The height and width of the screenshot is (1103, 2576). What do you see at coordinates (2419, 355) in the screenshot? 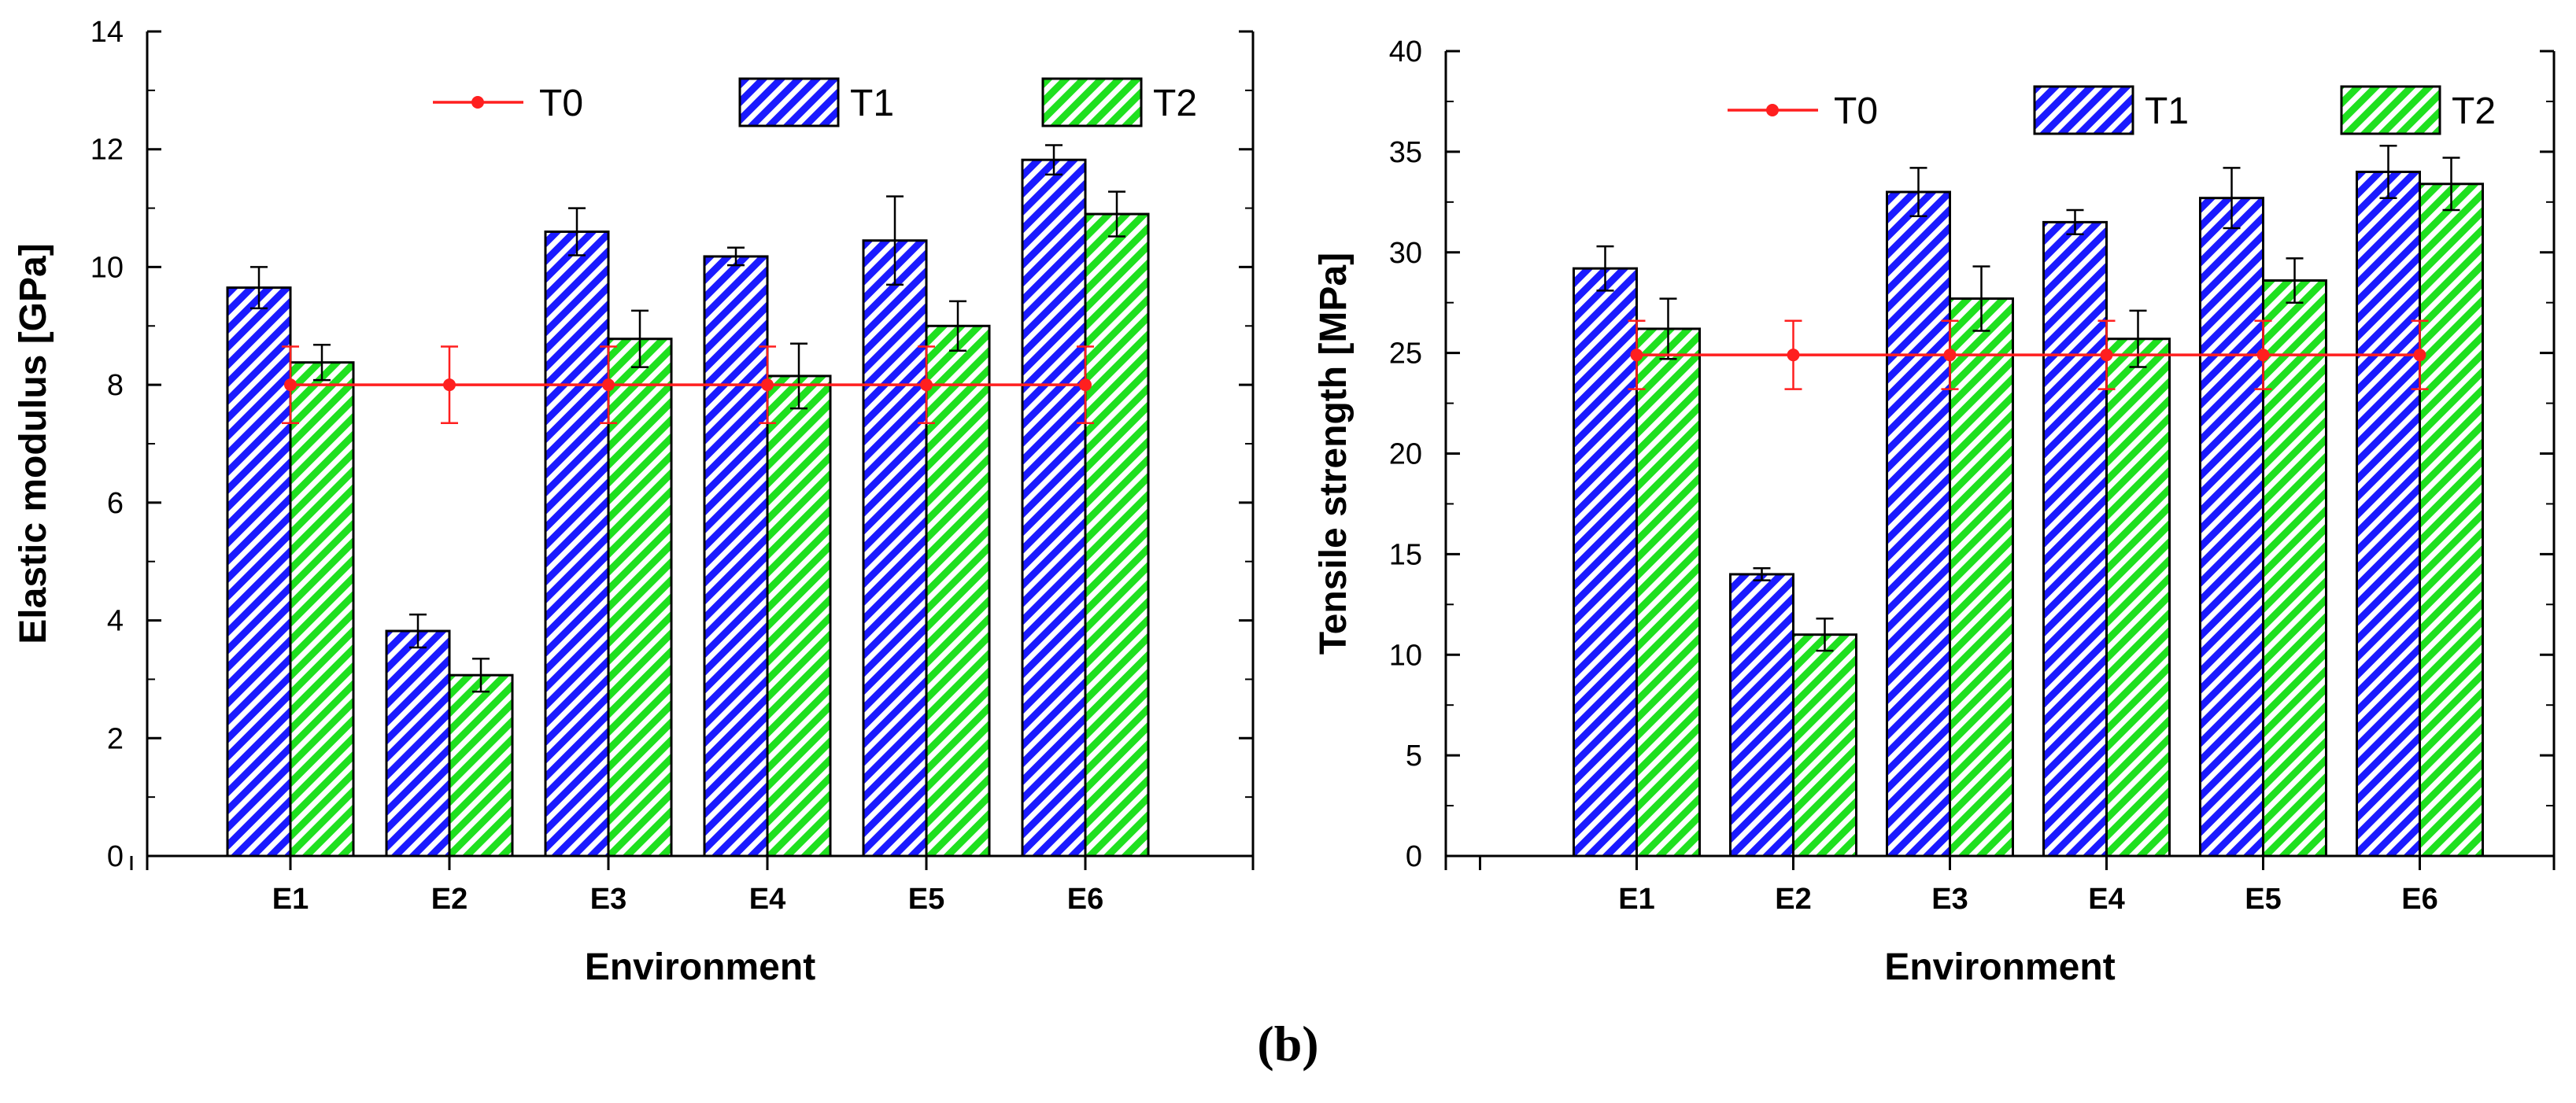
I see `chart1-t0-point-e6` at bounding box center [2419, 355].